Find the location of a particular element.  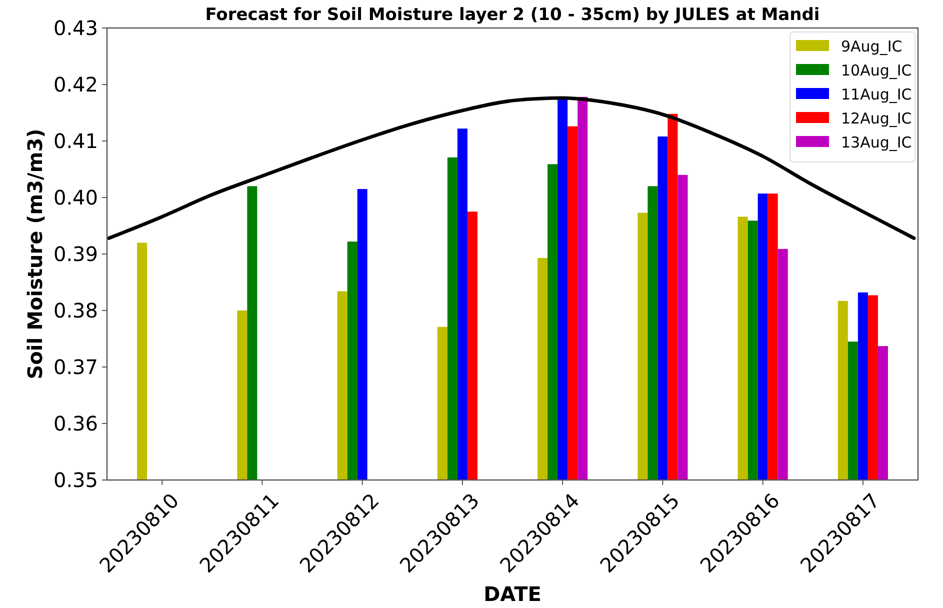

y-tick-label: 0.37 is located at coordinates (75, 367).